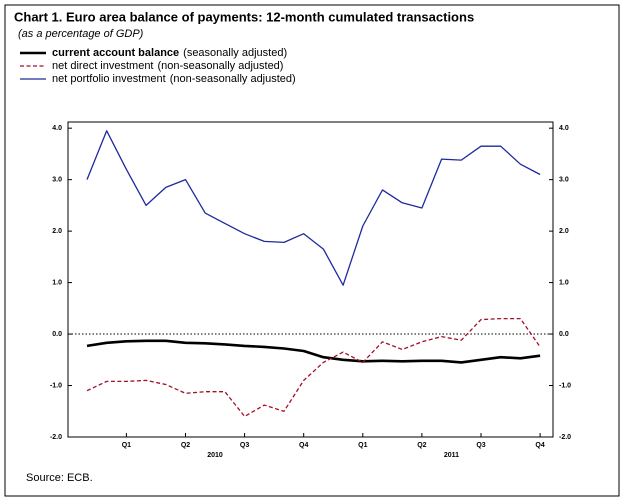 The image size is (626, 504). I want to click on legend-name: net portfolio investment, so click(109, 79).